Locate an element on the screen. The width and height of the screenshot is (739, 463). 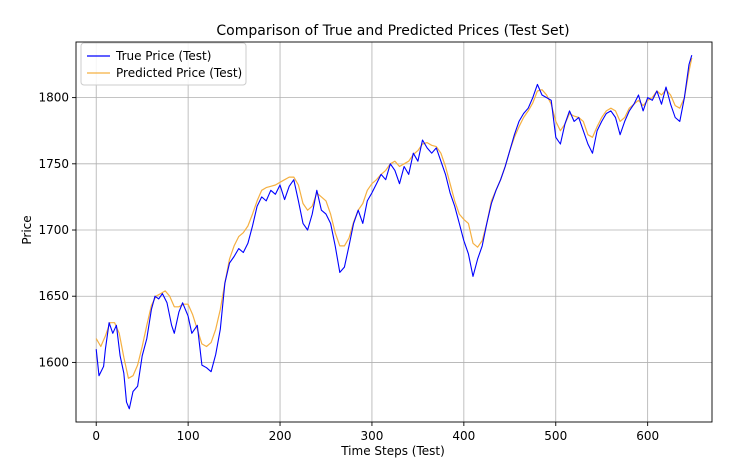
legend-label-true-price: True Price (Test) is located at coordinates (163, 56).